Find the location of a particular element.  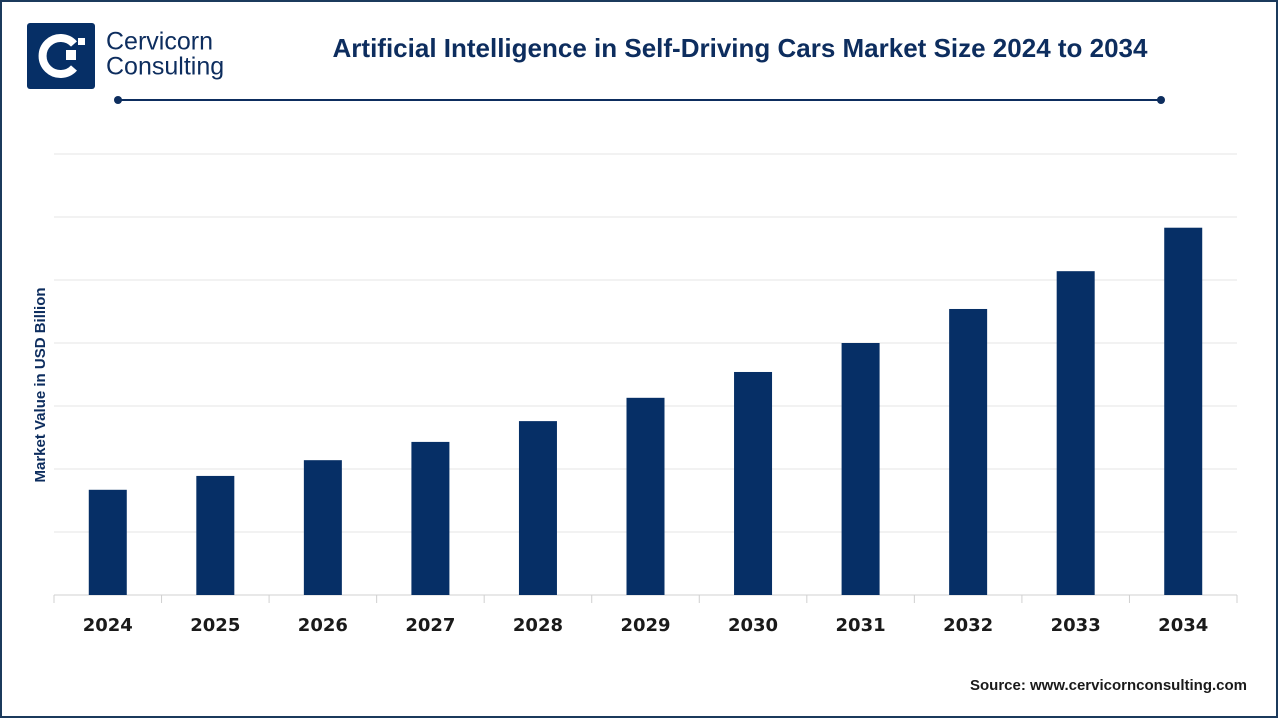

x-tick-label: 2034 is located at coordinates (1183, 625).